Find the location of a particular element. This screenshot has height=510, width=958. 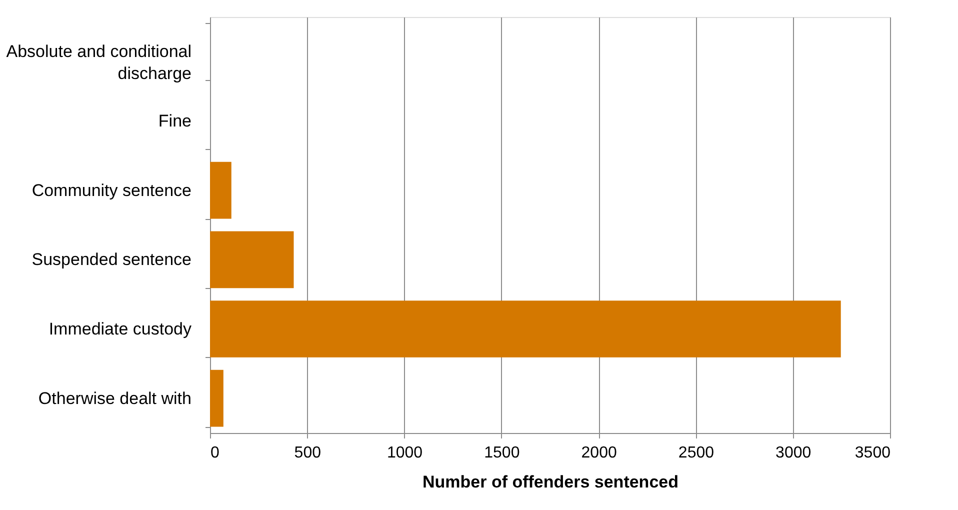

y-tick-label: Fine is located at coordinates (175, 121).